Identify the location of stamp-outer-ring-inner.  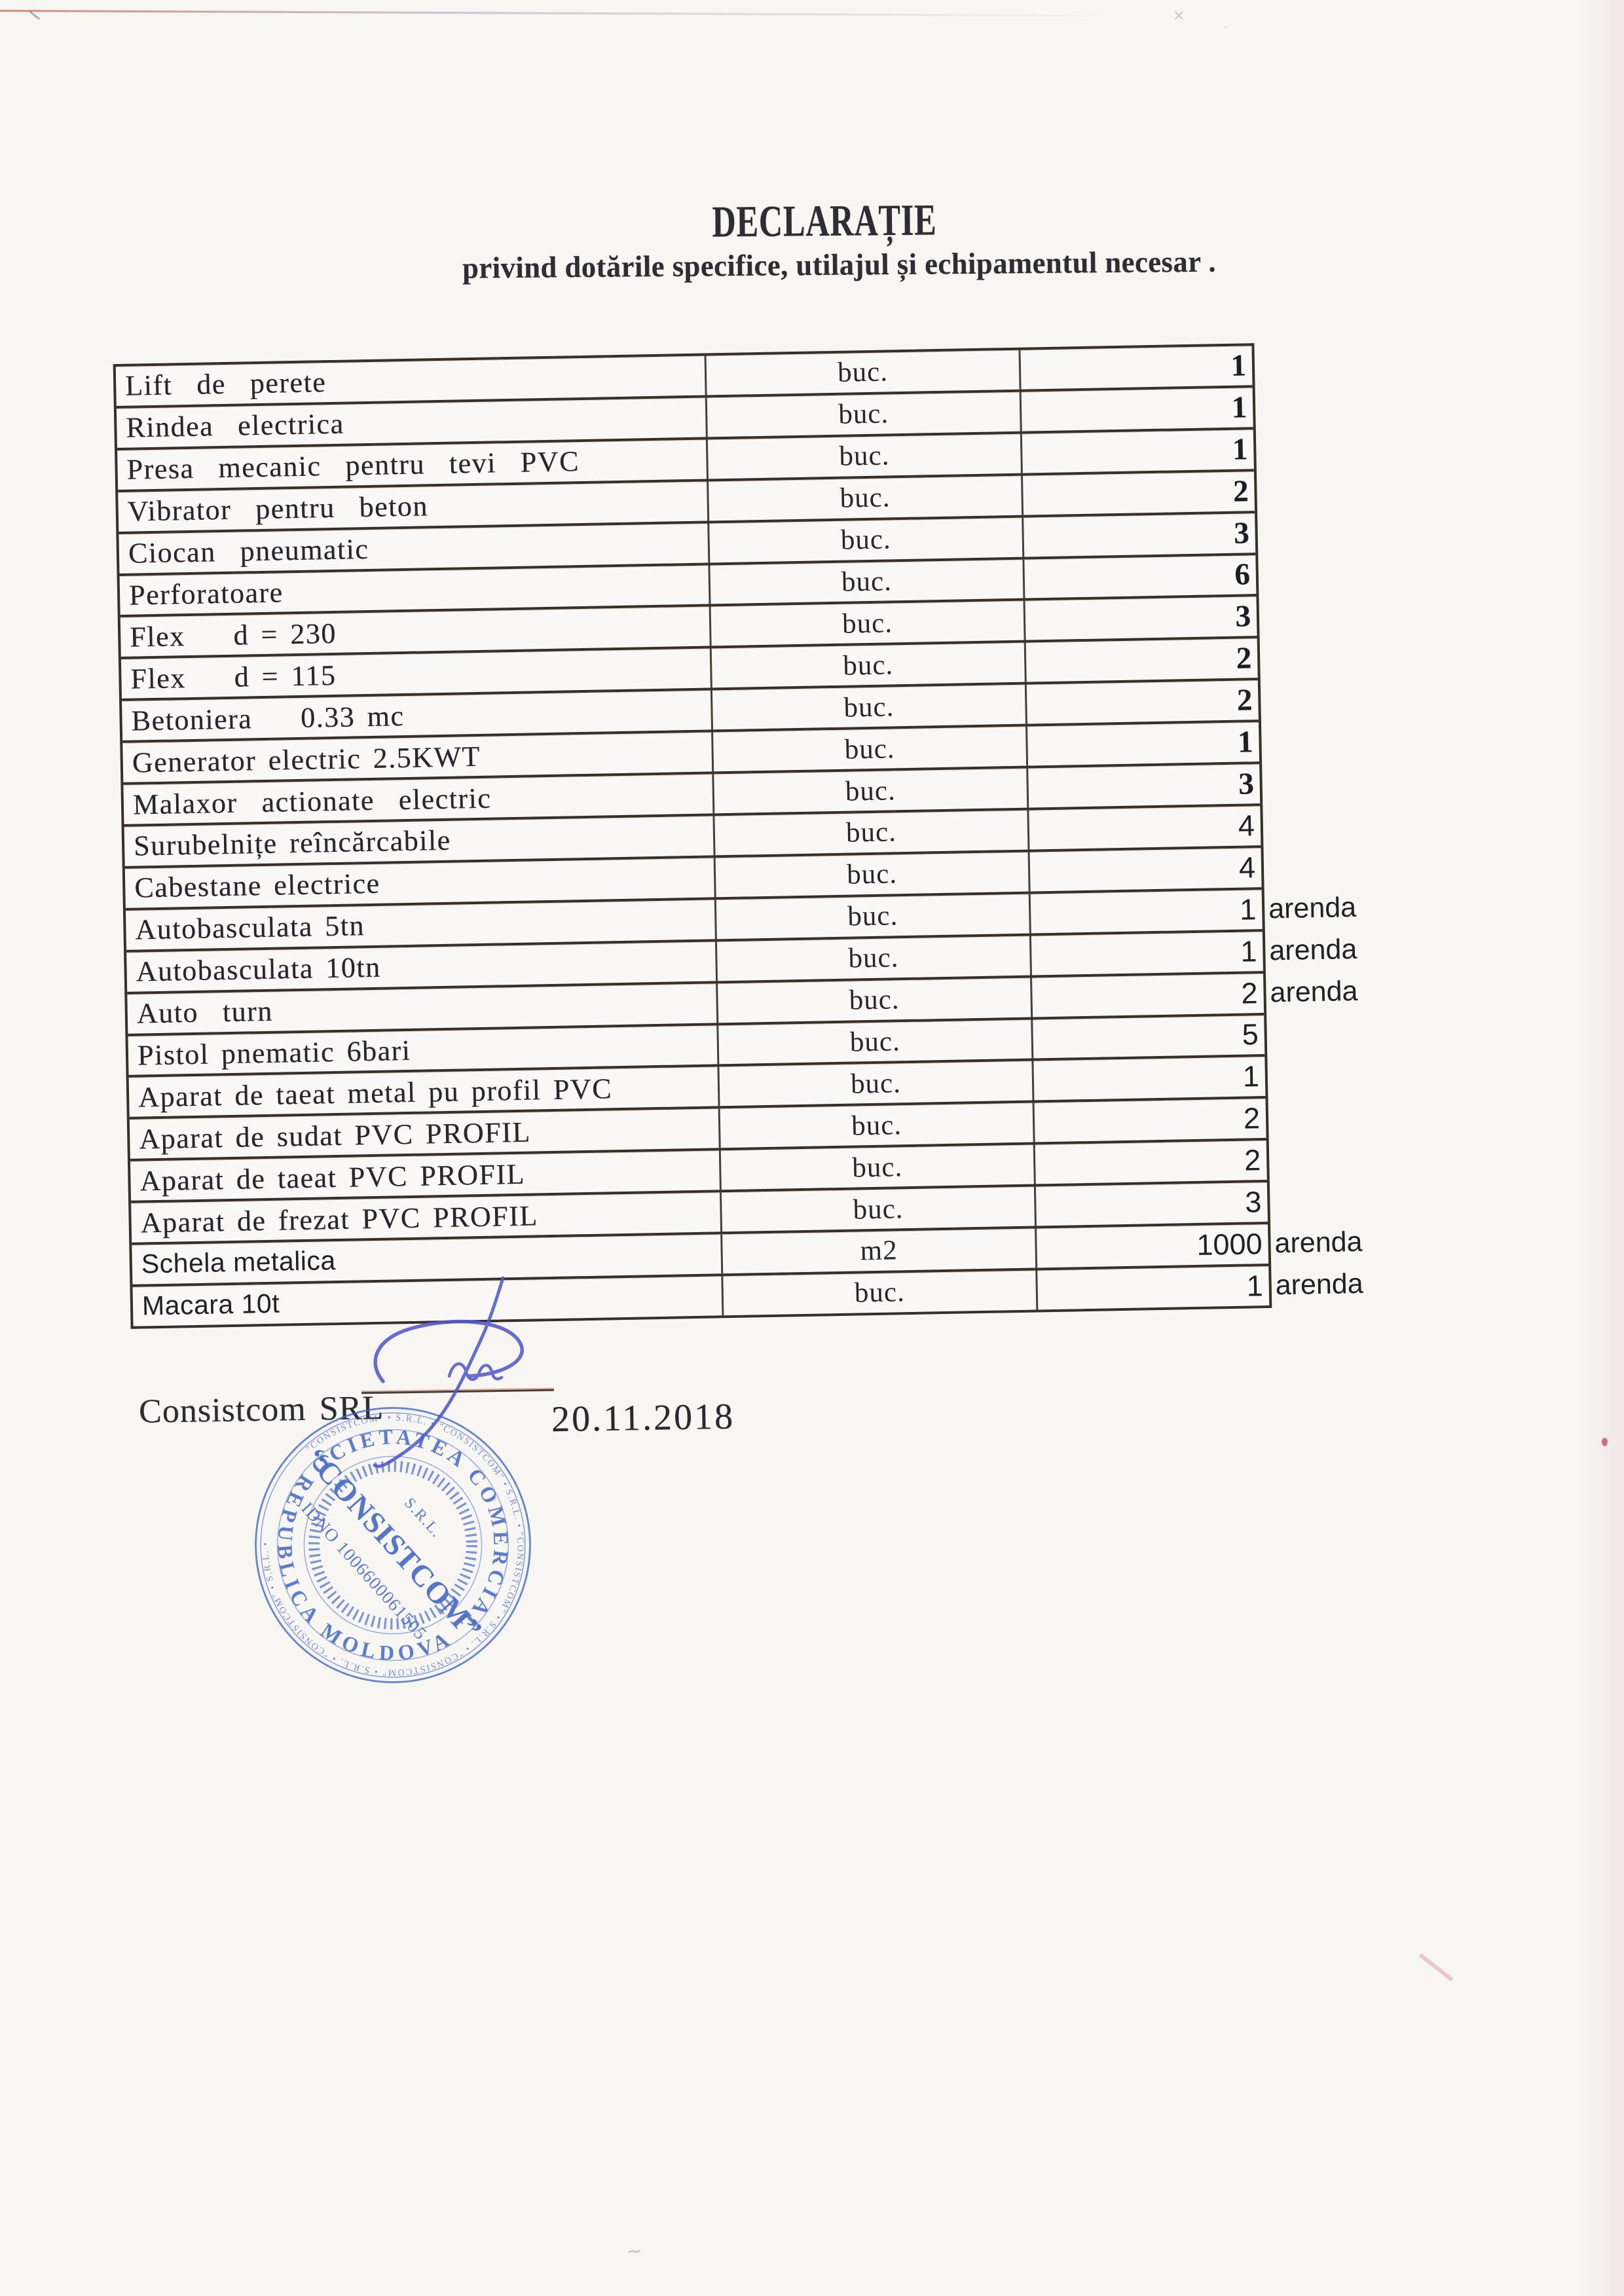
(393, 1545).